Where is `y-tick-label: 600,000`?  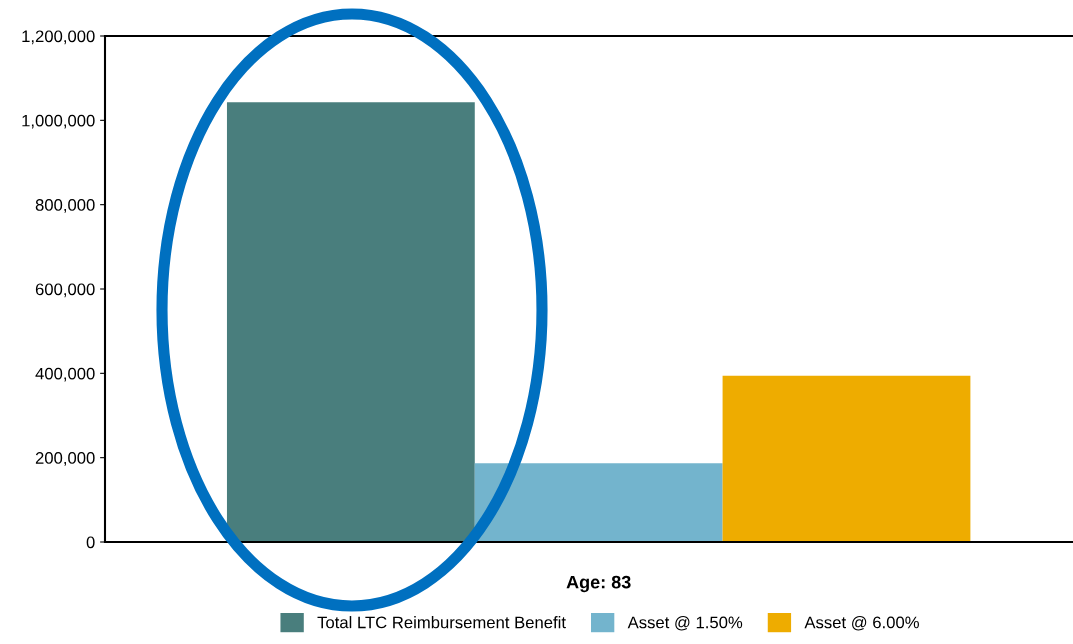 y-tick-label: 600,000 is located at coordinates (65, 290).